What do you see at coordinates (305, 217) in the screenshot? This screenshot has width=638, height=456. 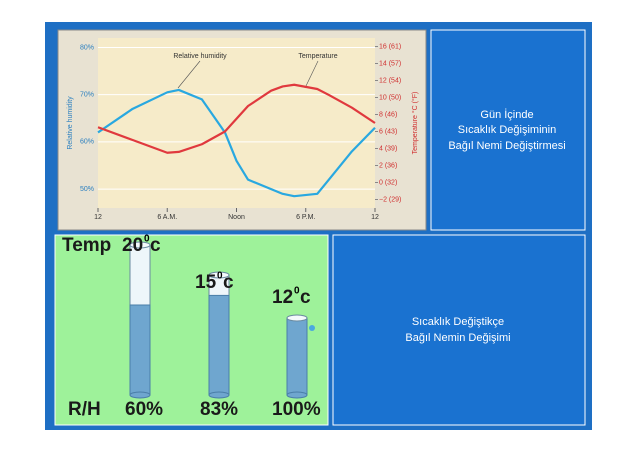 I see `x-tick-label: 6 P.M.` at bounding box center [305, 217].